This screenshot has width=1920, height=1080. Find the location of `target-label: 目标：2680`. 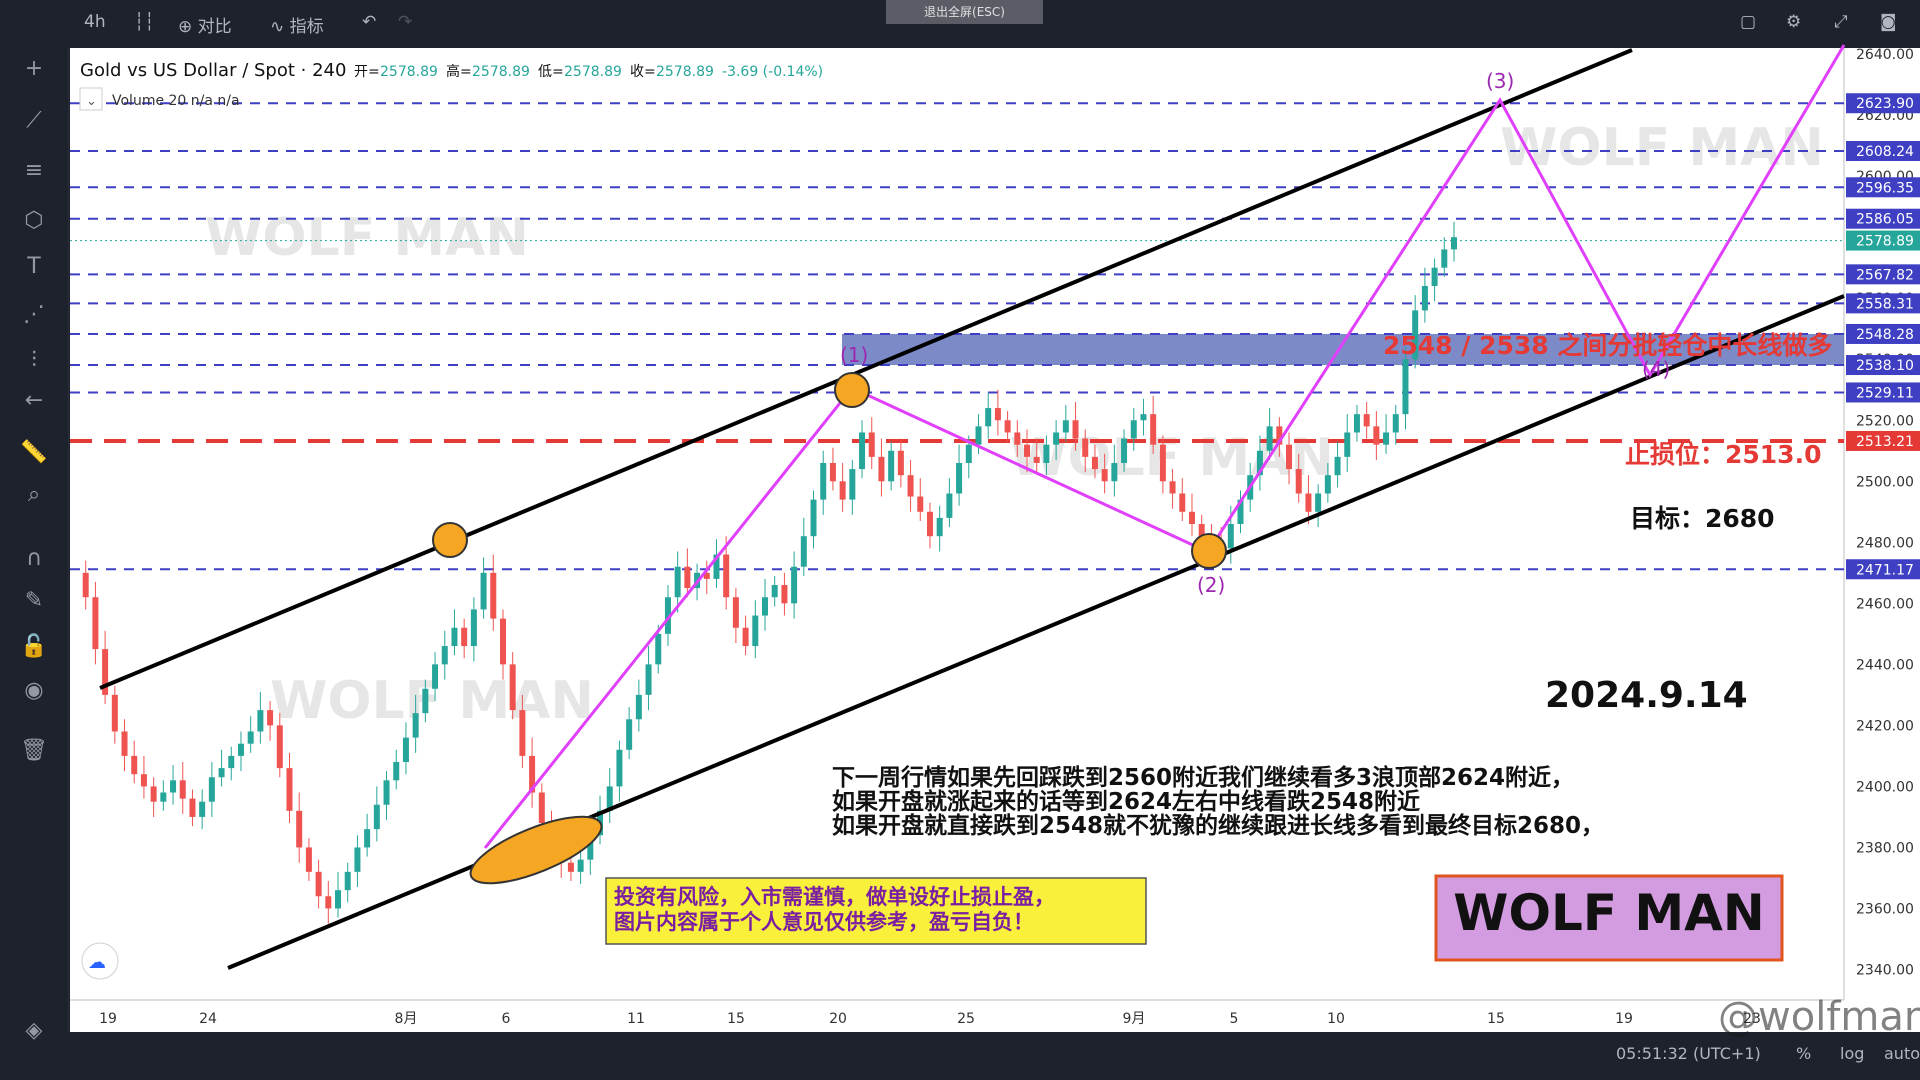

target-label: 目标：2680 is located at coordinates (1702, 518).